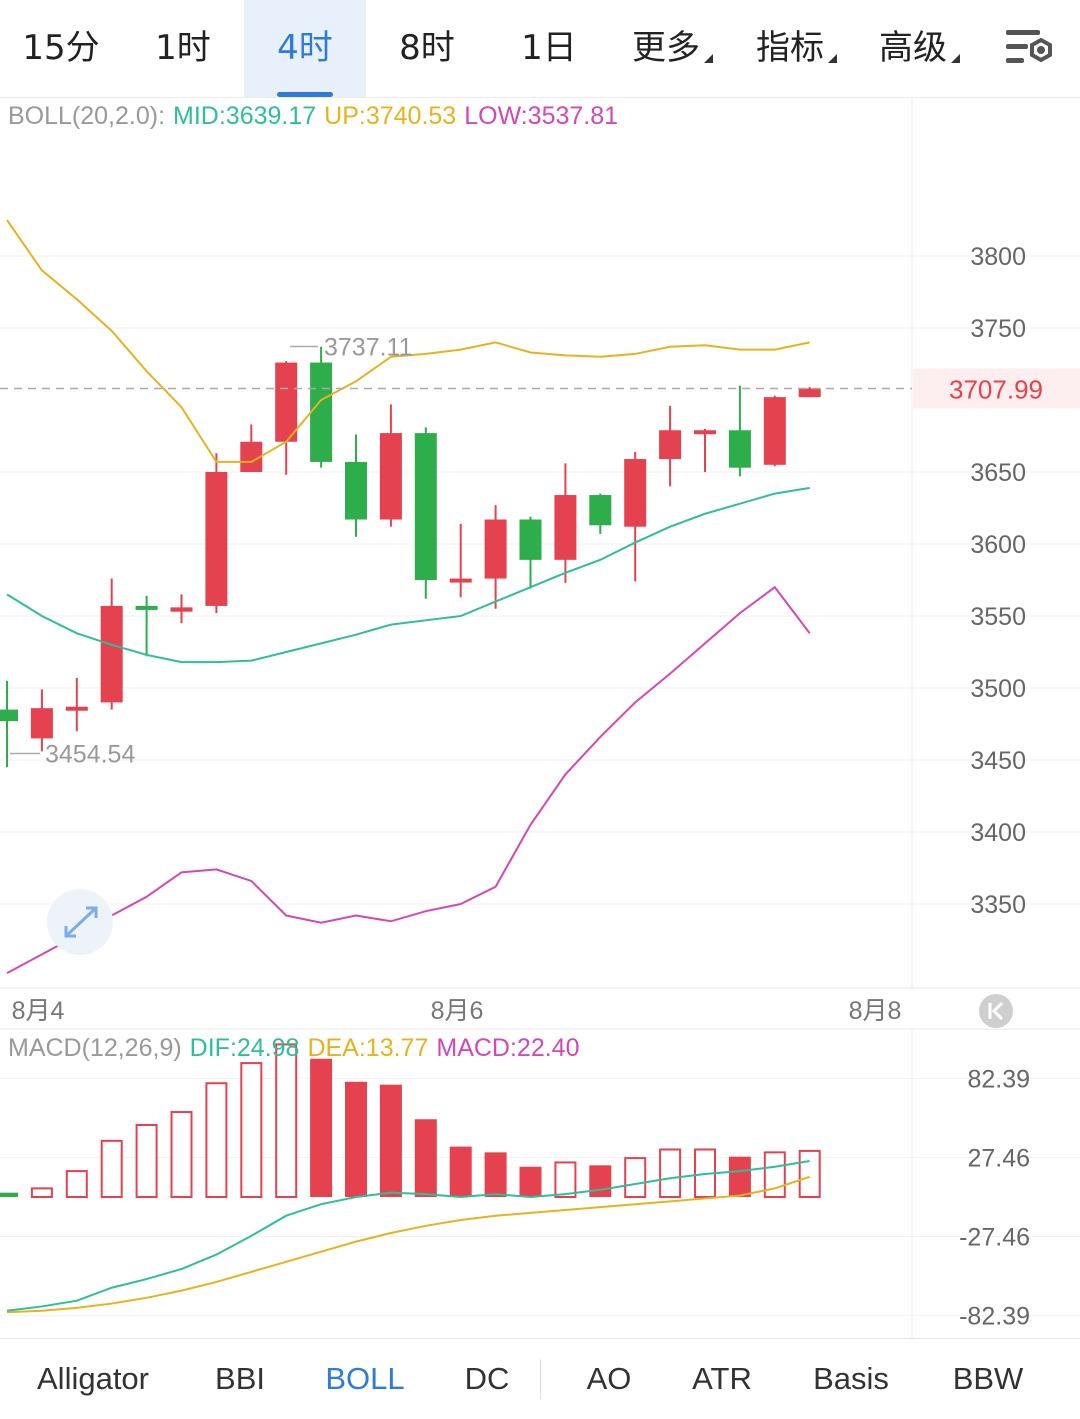 Image resolution: width=1080 pixels, height=1419 pixels. What do you see at coordinates (487, 1378) in the screenshot?
I see `indicator-dc: DC` at bounding box center [487, 1378].